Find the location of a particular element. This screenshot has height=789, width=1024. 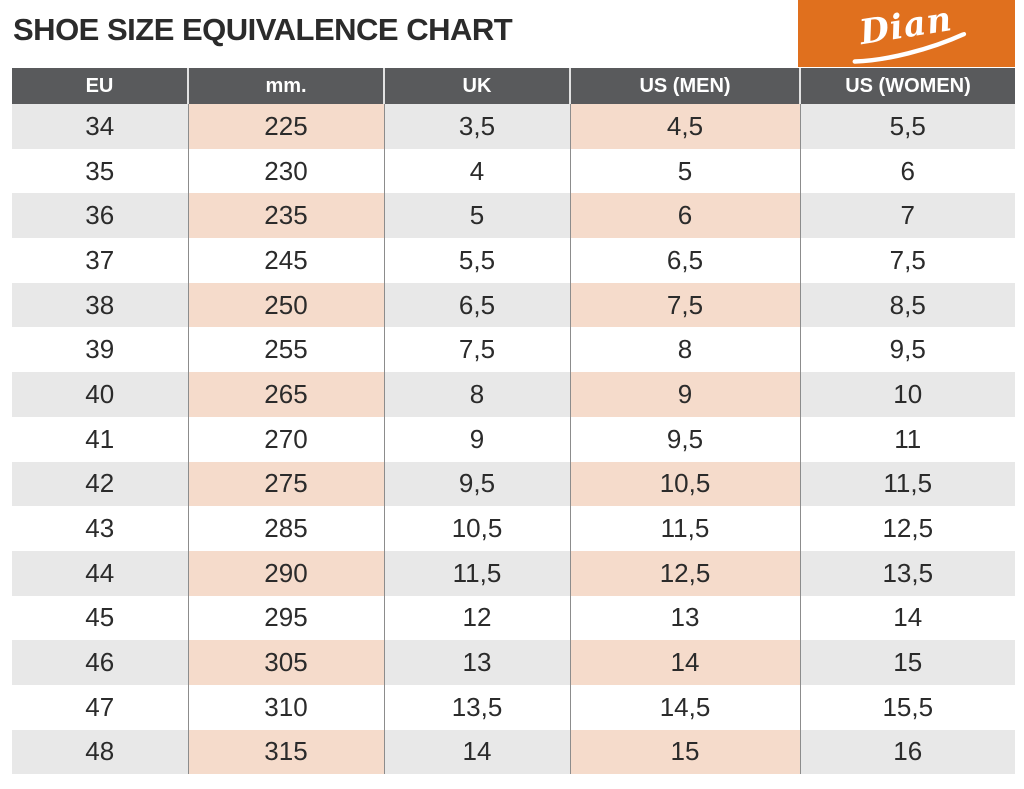

table-cell: 7 is located at coordinates (907, 216).